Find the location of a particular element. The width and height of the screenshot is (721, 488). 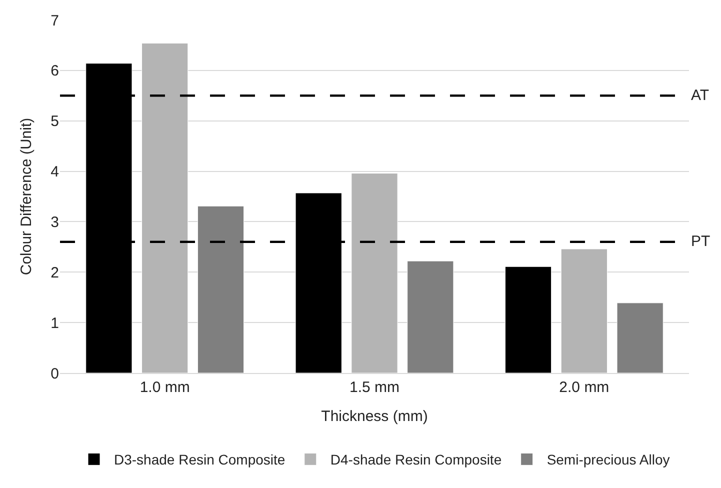

y-tick-label: 4 is located at coordinates (54, 172).